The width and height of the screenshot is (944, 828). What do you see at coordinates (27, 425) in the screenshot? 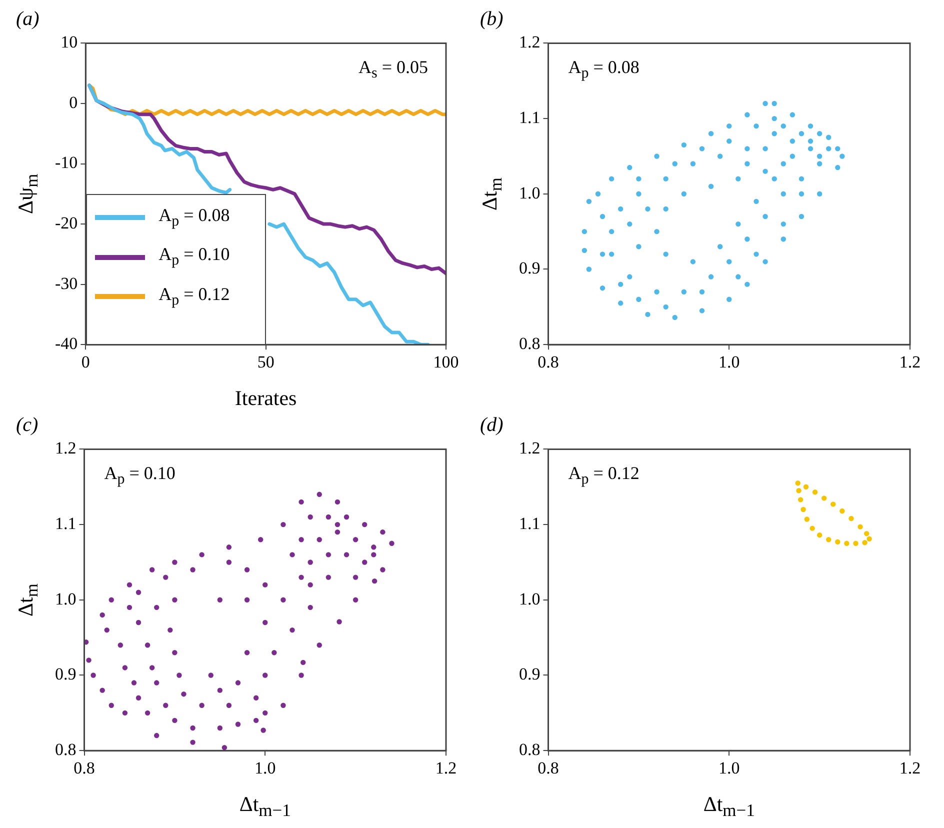
I see `chart-title: (c)` at bounding box center [27, 425].